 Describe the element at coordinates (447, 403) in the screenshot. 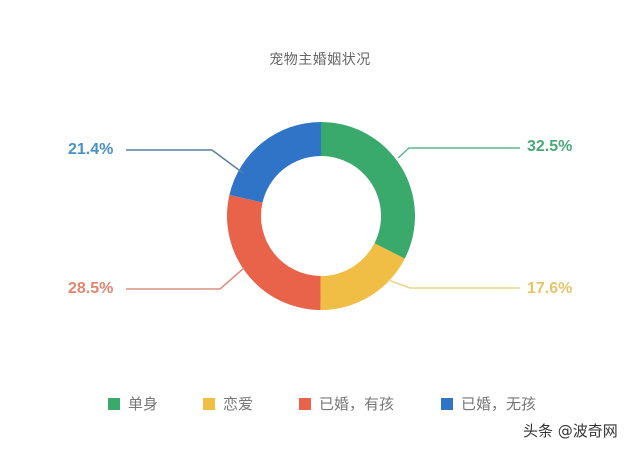

I see `legend-swatch-blue` at that location.